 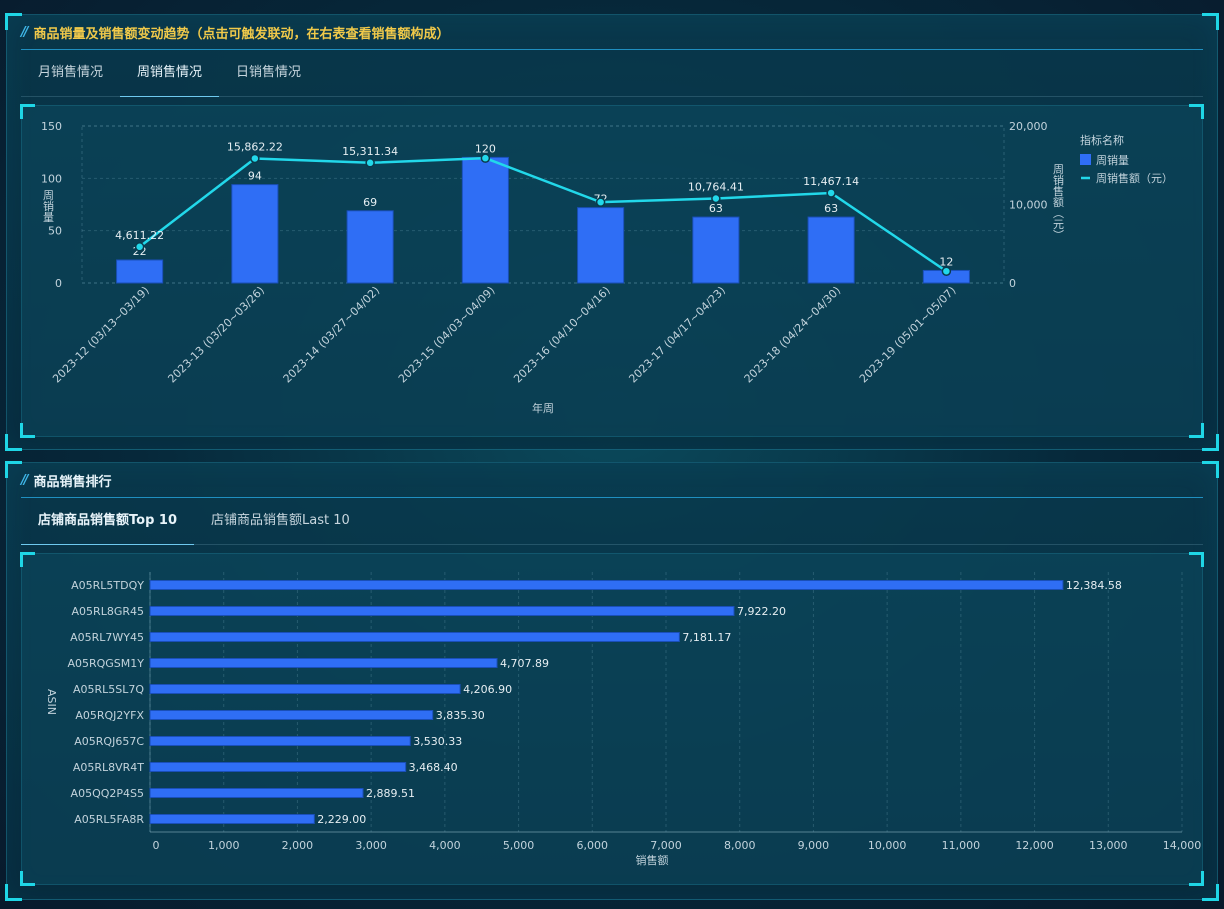 I want to click on x-tick-label: 2023-15 (04/03~04/09), so click(x=447, y=335).